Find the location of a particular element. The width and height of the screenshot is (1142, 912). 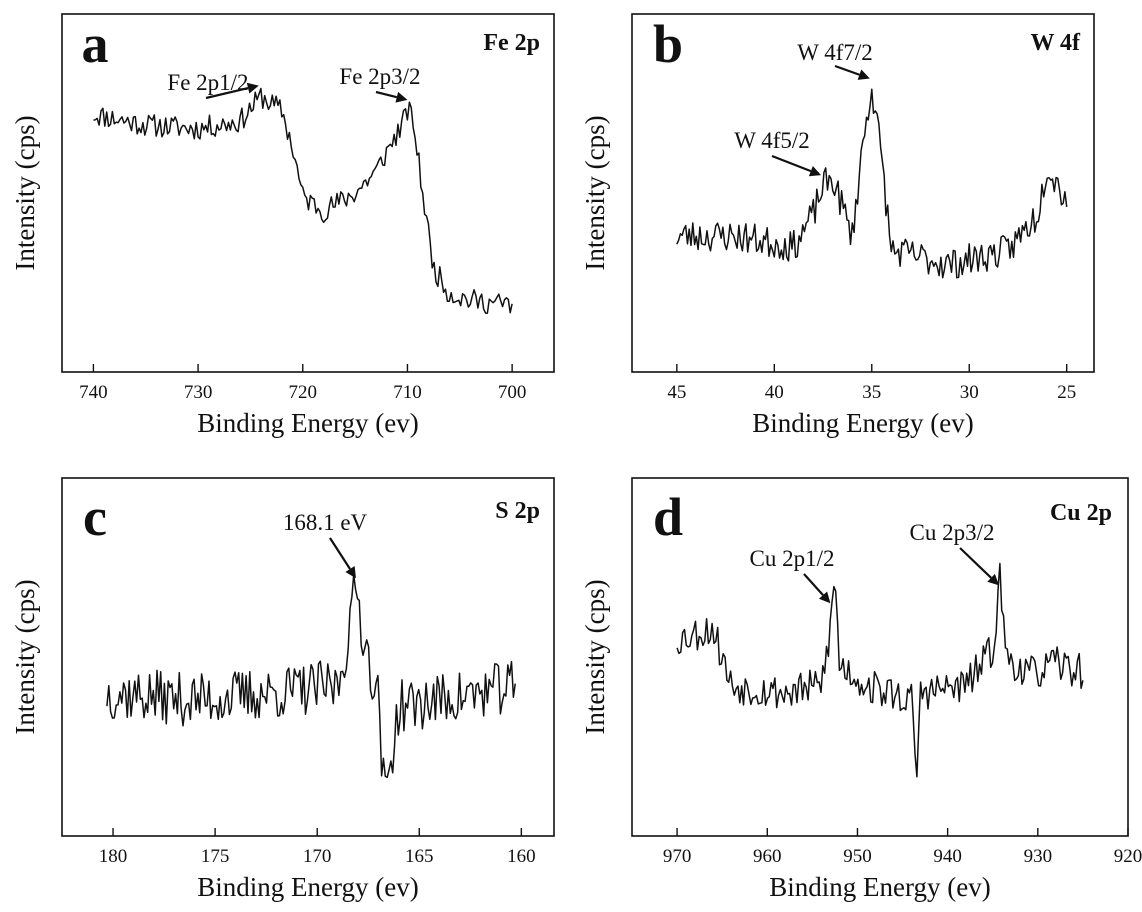

x-tick-label: 920 is located at coordinates (1128, 856).